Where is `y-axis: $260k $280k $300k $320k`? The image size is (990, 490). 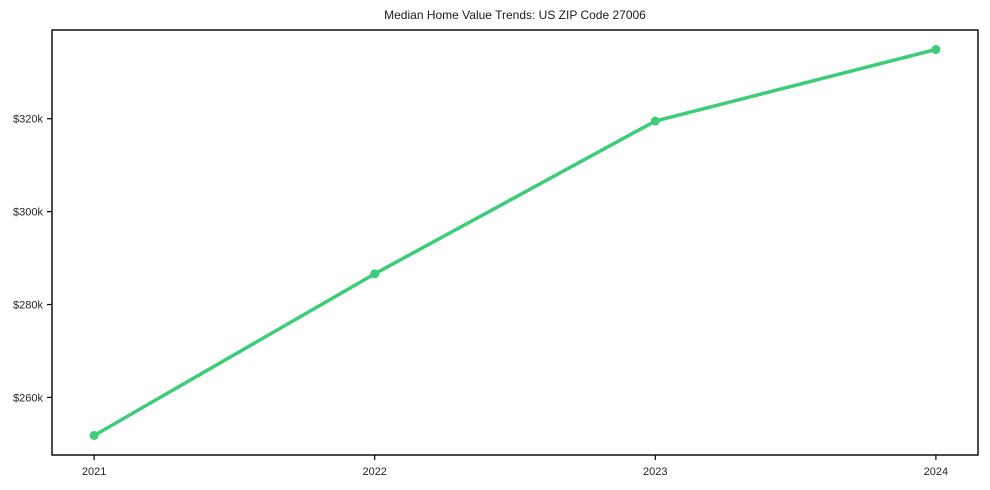
y-axis: $260k $280k $300k $320k is located at coordinates (32, 259).